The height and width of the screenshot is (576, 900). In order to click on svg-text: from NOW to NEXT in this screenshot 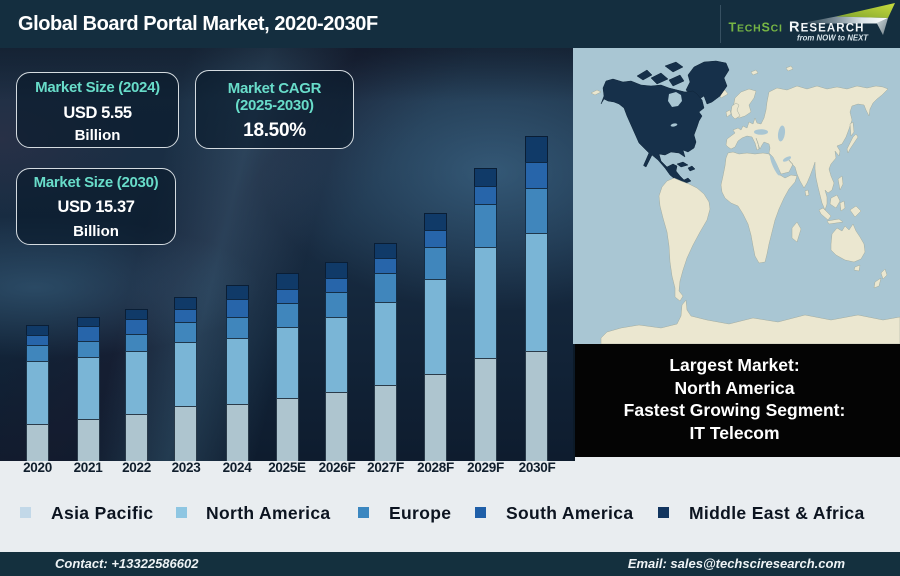, I will do `click(833, 38)`.